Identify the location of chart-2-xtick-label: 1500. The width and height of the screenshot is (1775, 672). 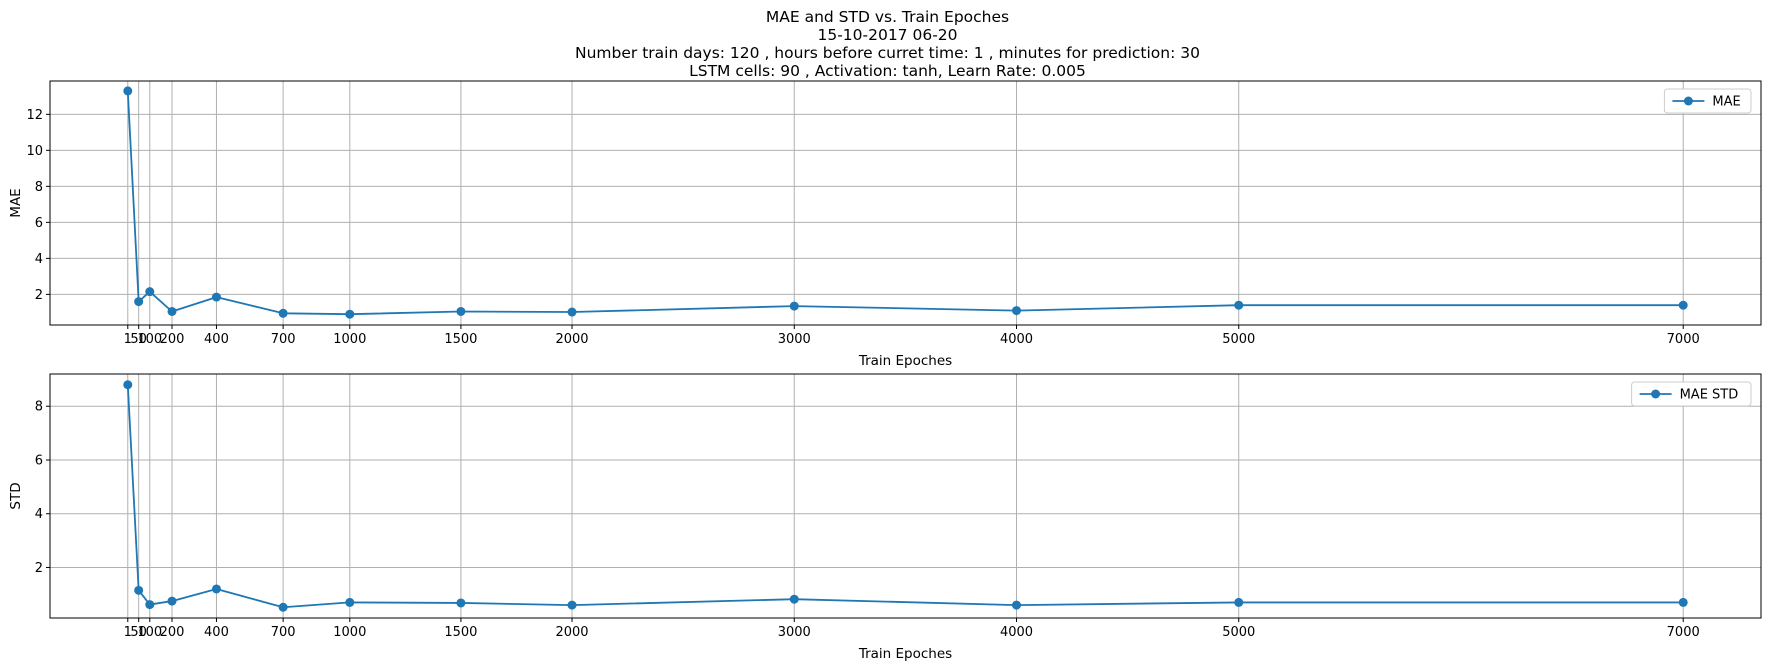
(460, 632).